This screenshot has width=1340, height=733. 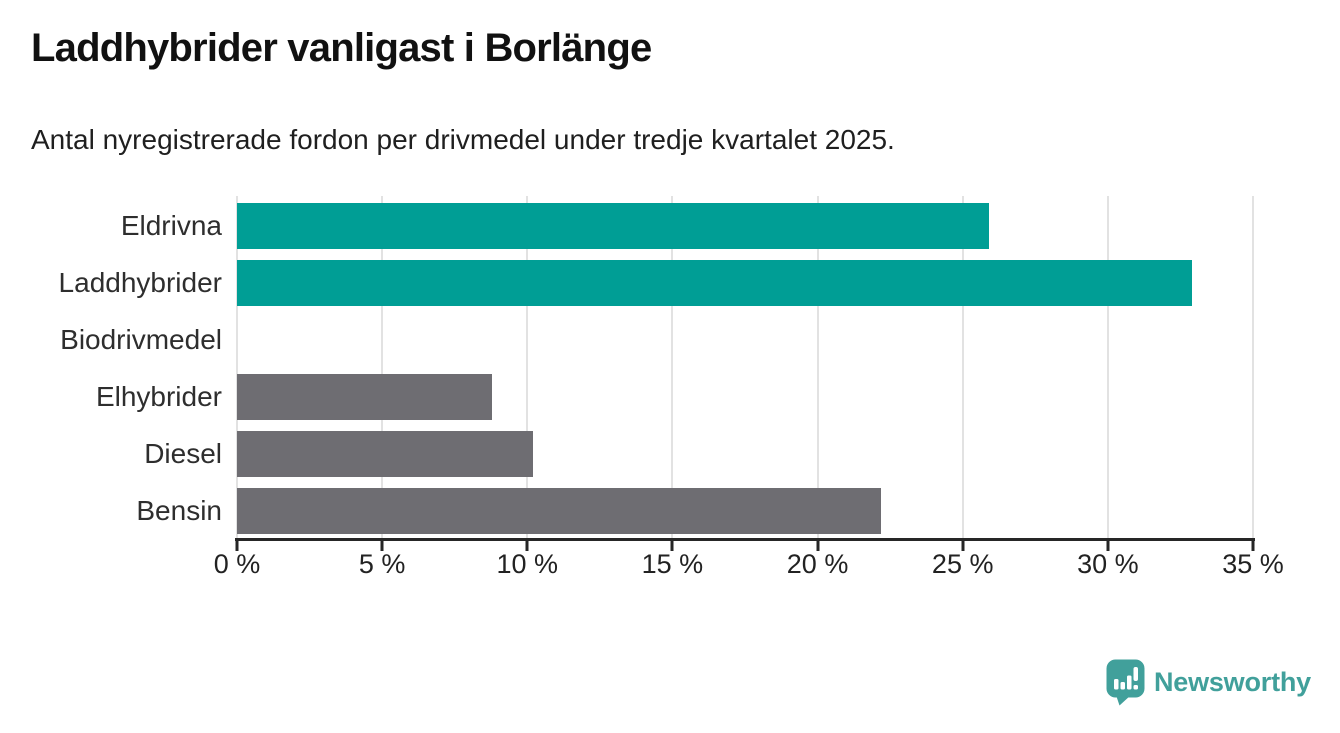 What do you see at coordinates (715, 283) in the screenshot?
I see `bar-laddhybrider` at bounding box center [715, 283].